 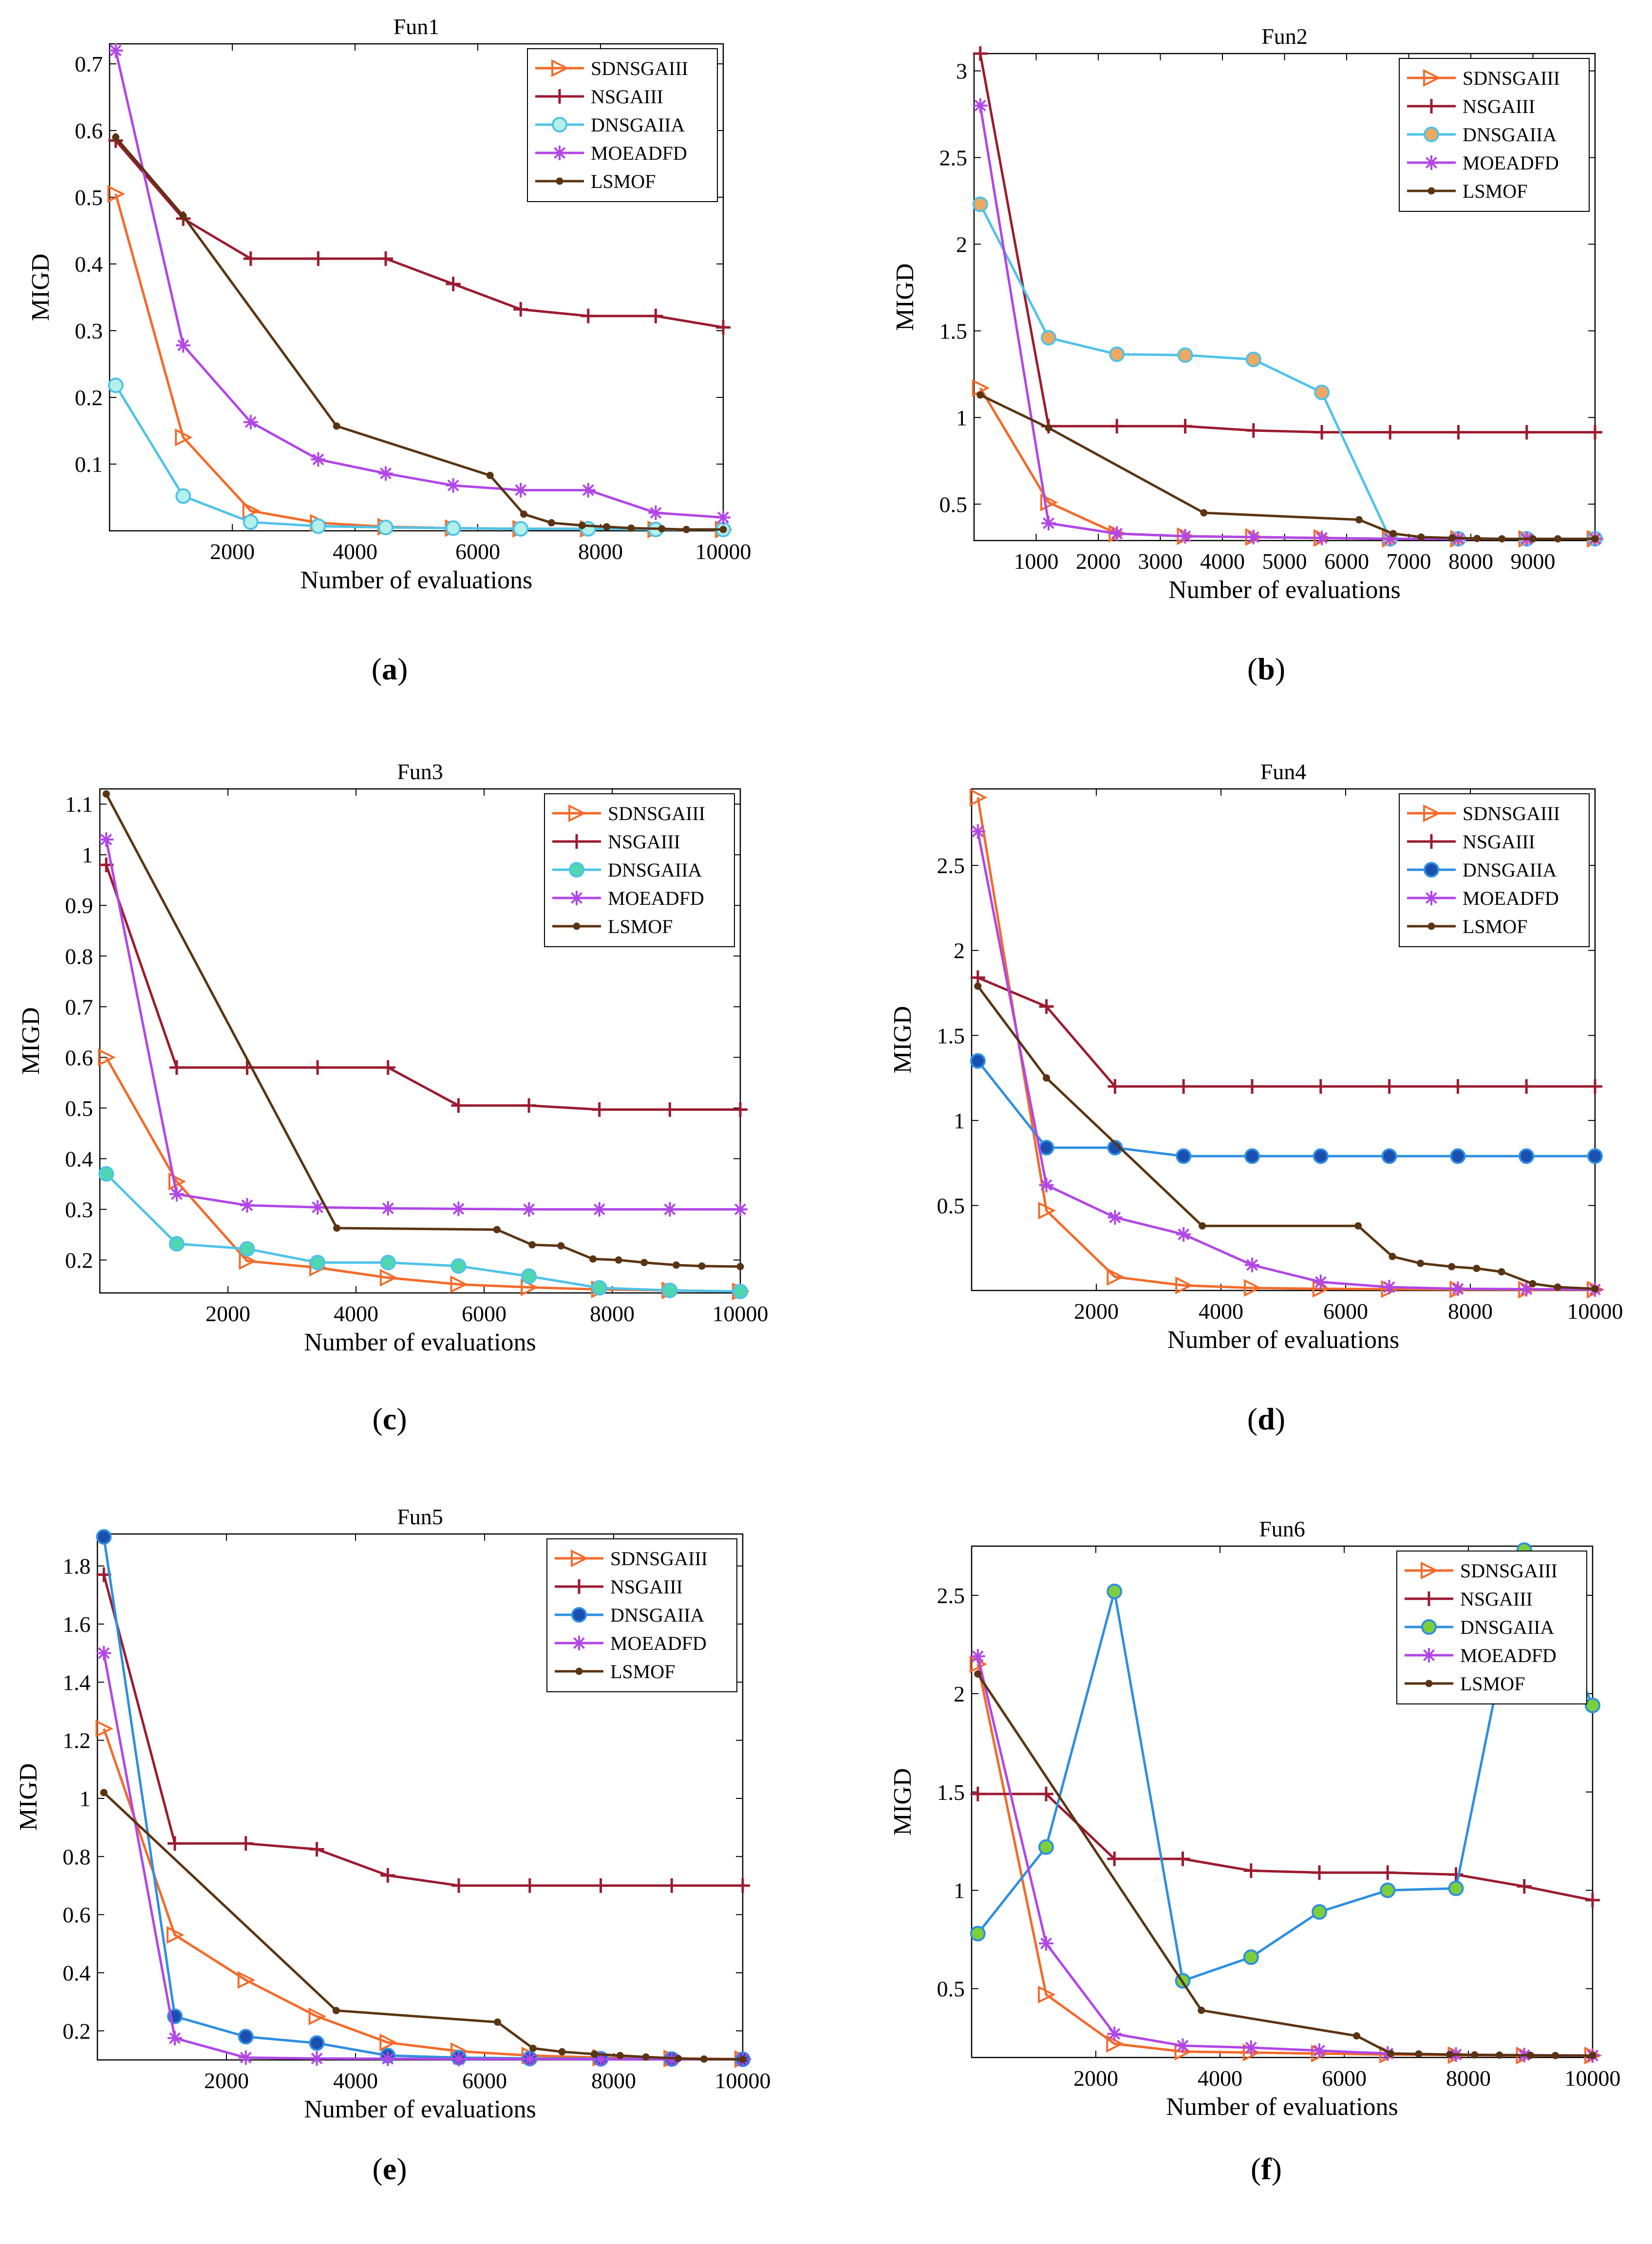 What do you see at coordinates (1267, 669) in the screenshot?
I see `panel-caption-letter: b` at bounding box center [1267, 669].